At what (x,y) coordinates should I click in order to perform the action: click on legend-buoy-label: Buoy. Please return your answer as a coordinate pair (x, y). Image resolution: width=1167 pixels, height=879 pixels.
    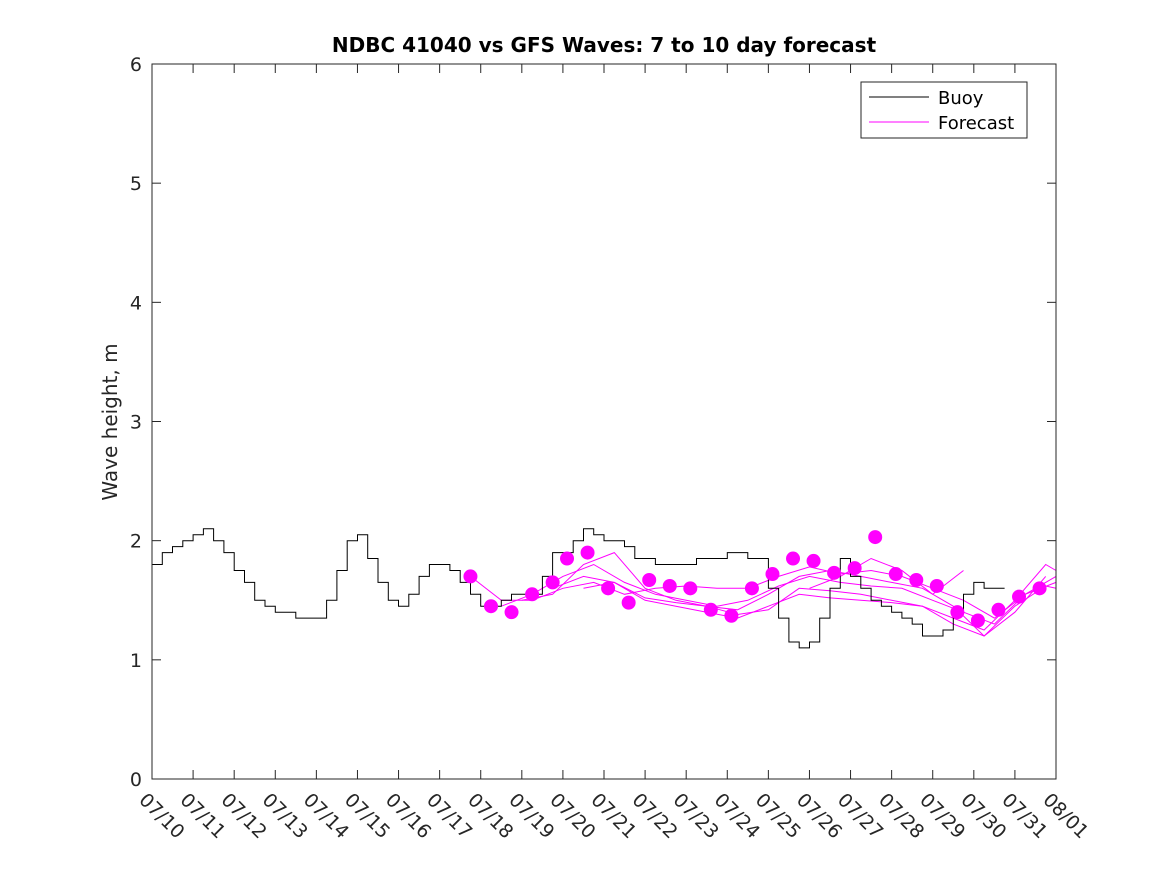
    Looking at the image, I should click on (961, 98).